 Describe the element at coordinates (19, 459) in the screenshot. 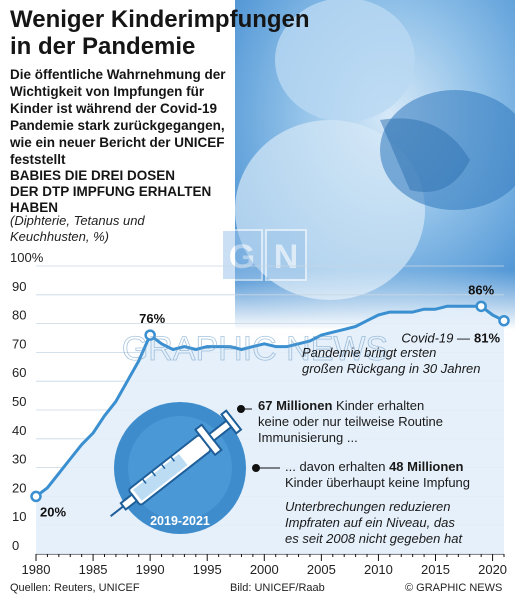

I see `y-tick-label: 30` at that location.